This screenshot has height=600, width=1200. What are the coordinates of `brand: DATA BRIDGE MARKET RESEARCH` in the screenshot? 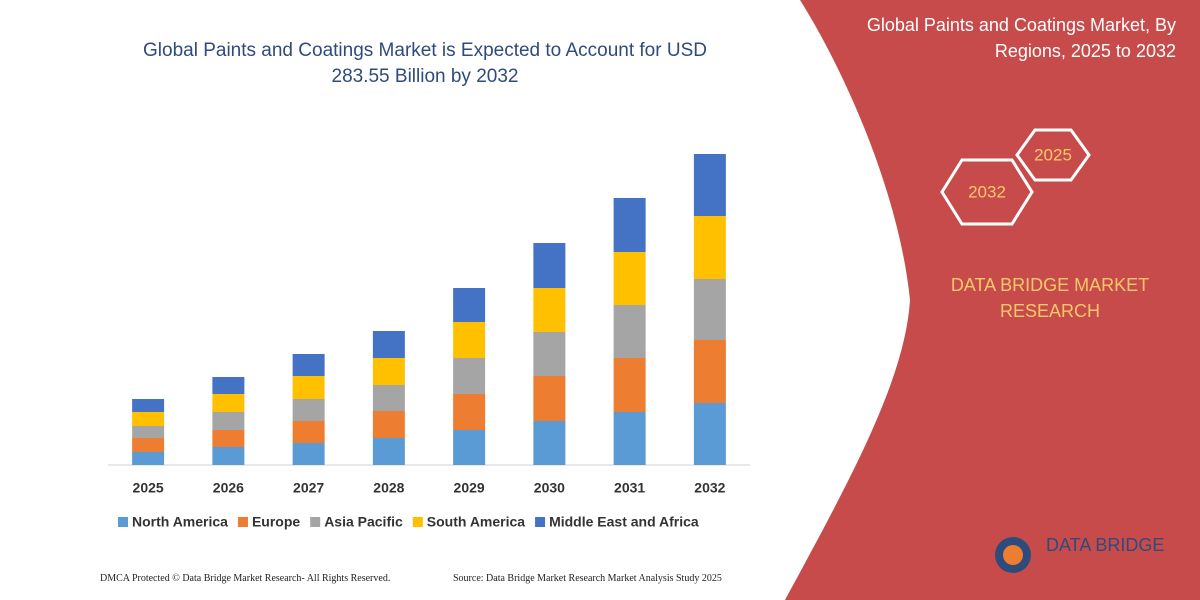 It's located at (1050, 298).